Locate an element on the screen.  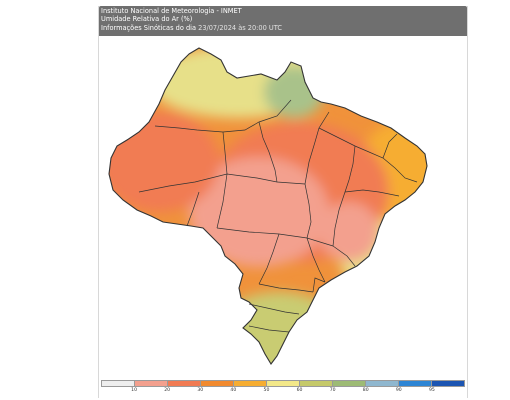
legend-tick-10: 10 is located at coordinates (134, 390).